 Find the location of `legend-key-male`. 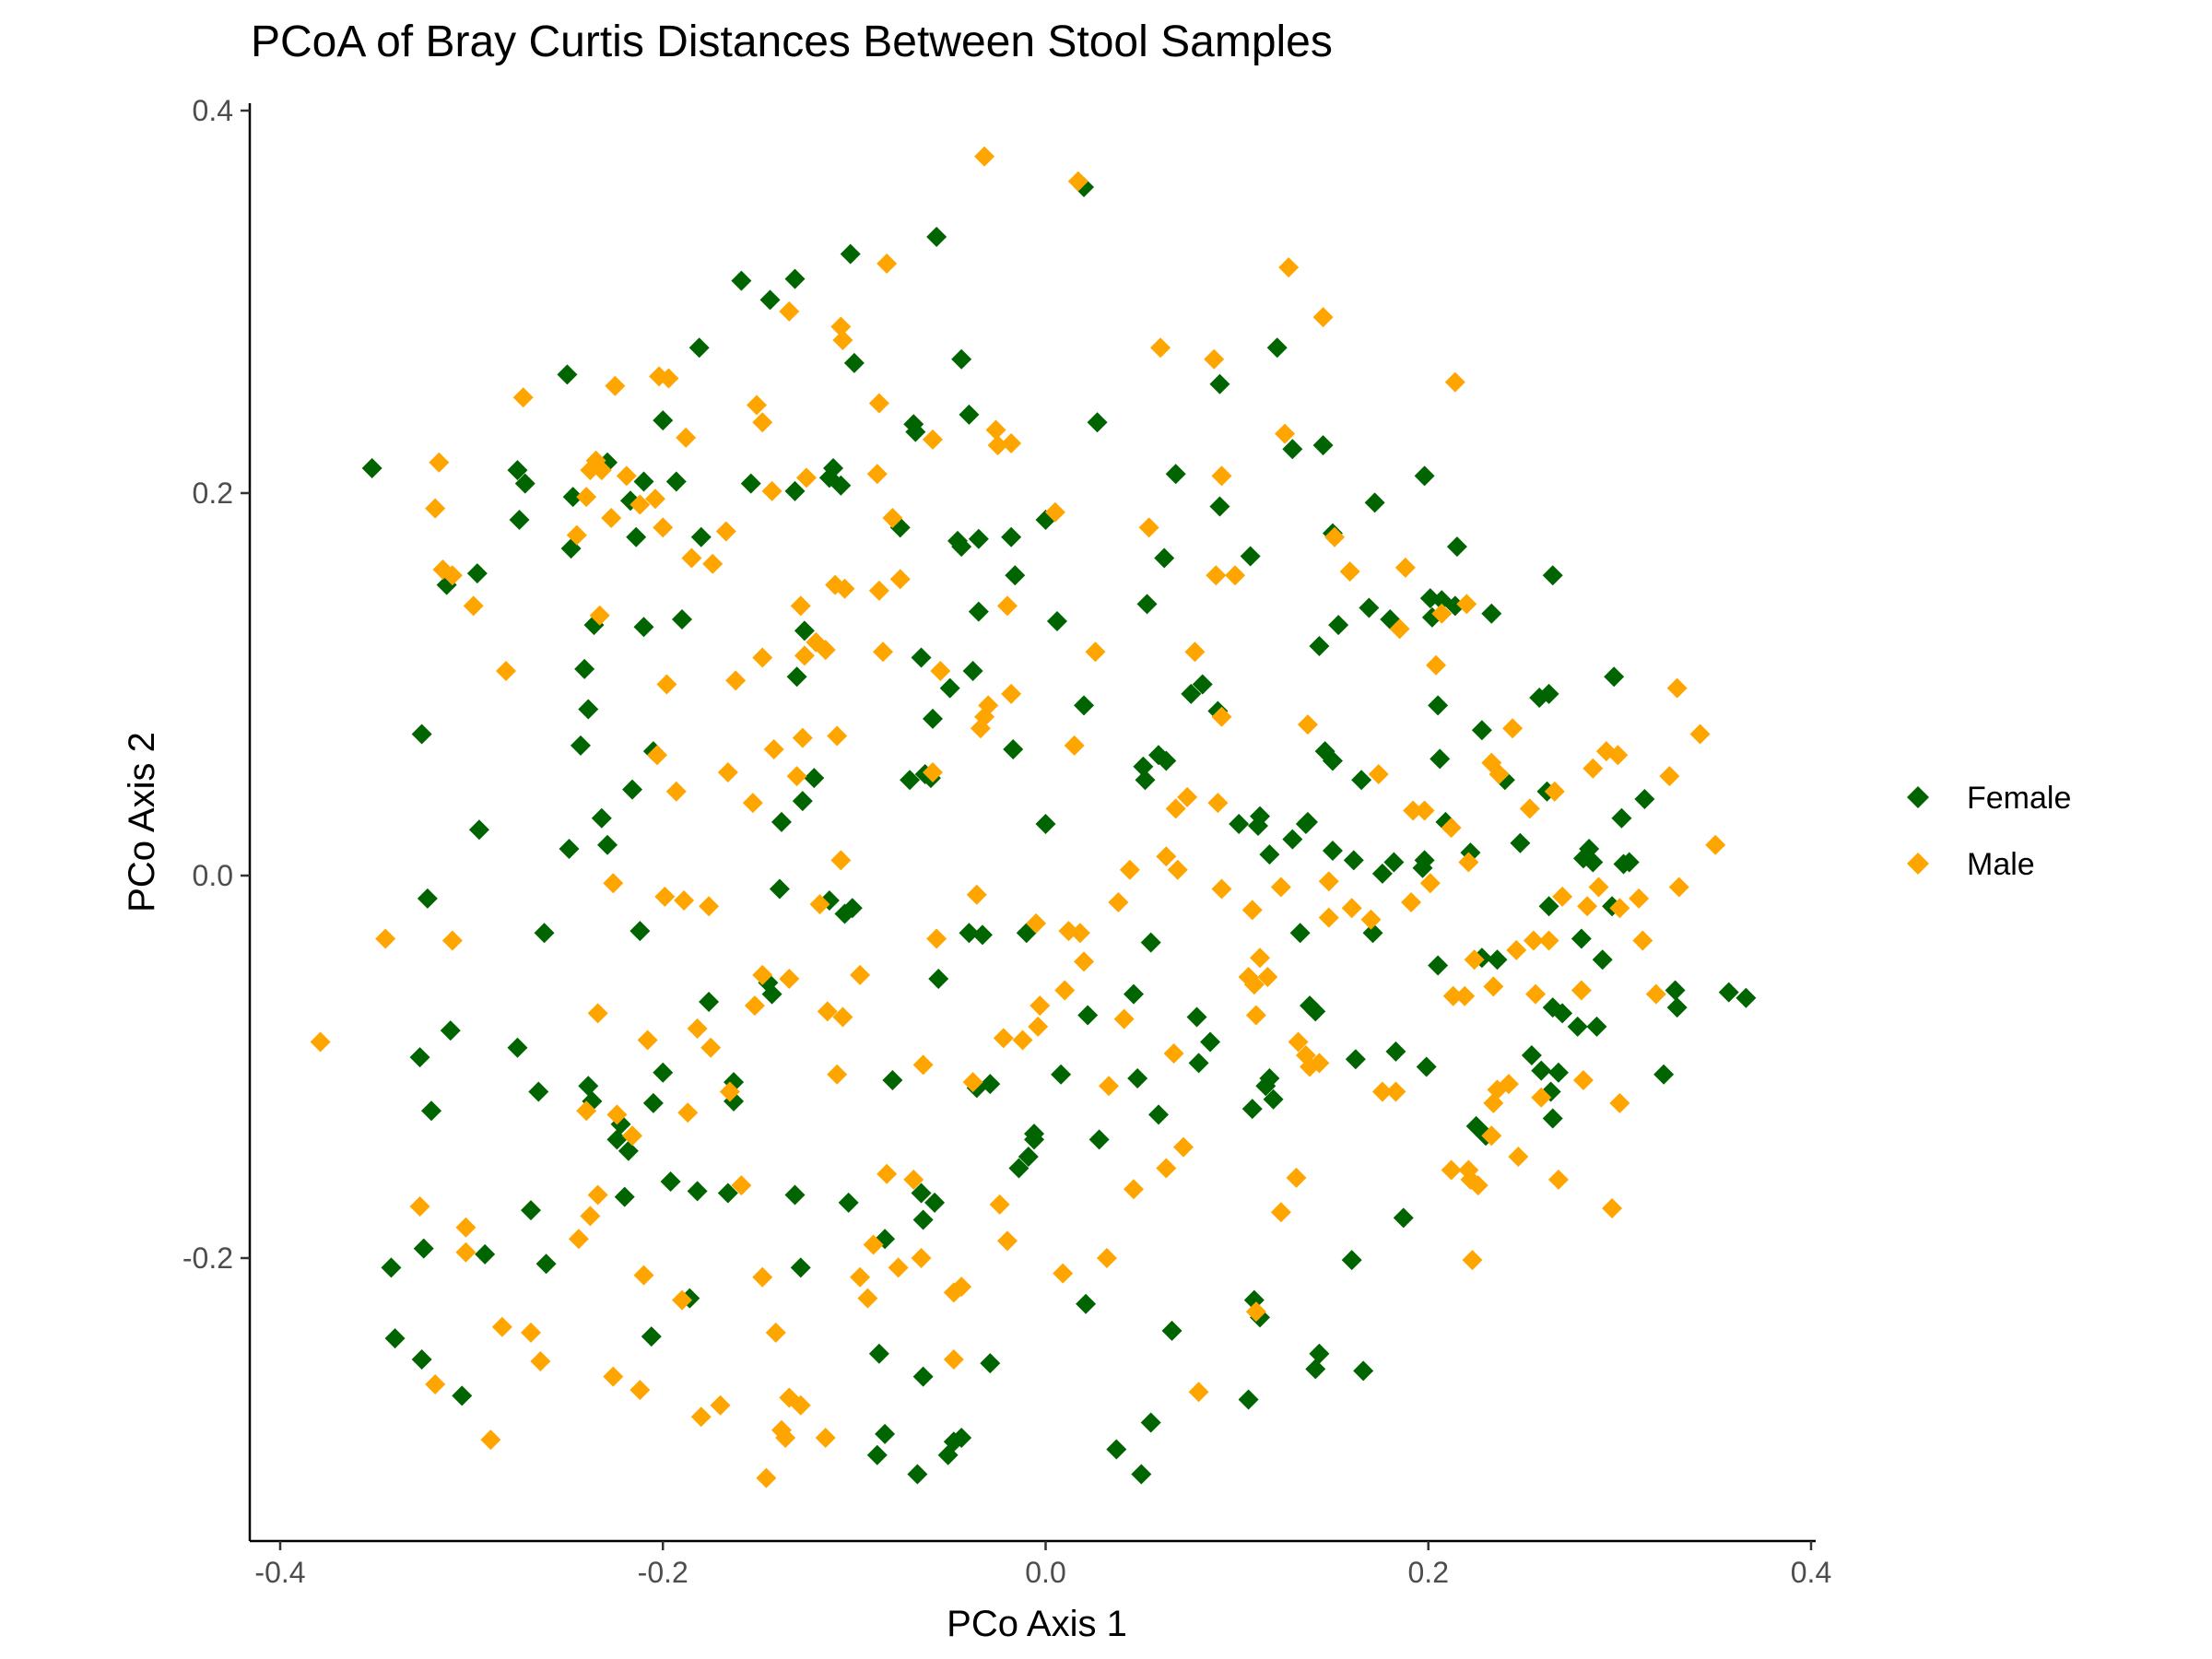

legend-key-male is located at coordinates (1918, 864).